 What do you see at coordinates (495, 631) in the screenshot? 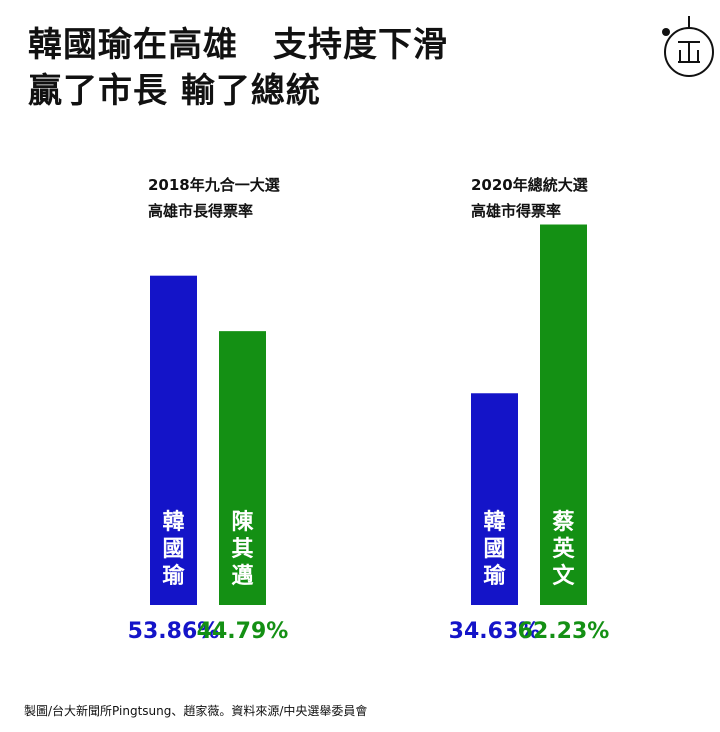
I see `value-label-2-1: 34.63%` at bounding box center [495, 631].